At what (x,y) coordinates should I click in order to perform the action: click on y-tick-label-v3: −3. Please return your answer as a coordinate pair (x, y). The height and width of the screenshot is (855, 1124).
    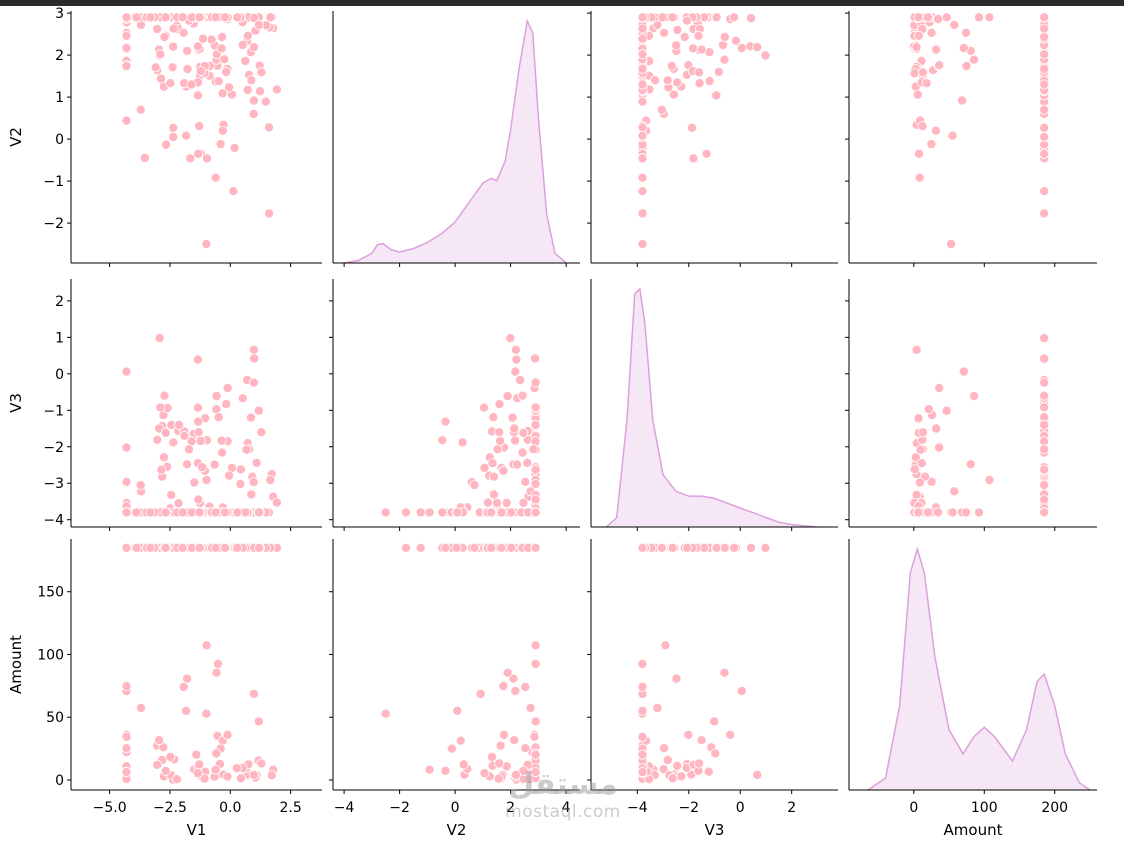
    Looking at the image, I should click on (53, 484).